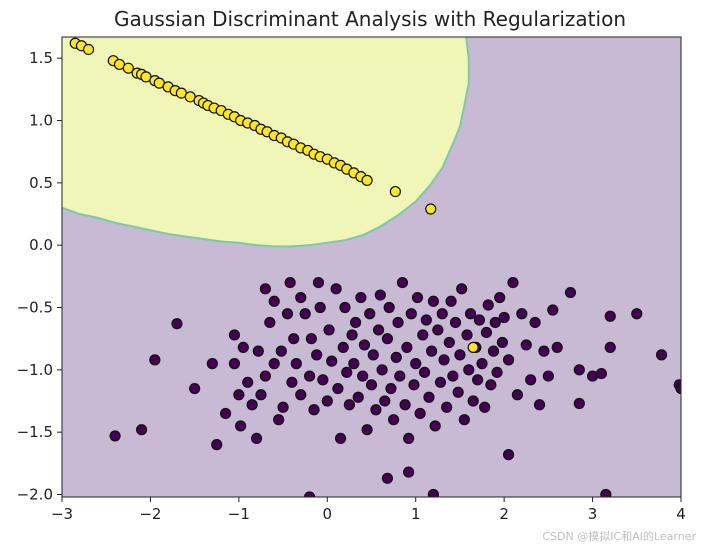  What do you see at coordinates (41, 245) in the screenshot?
I see `y-tick-label: 0.0` at bounding box center [41, 245].